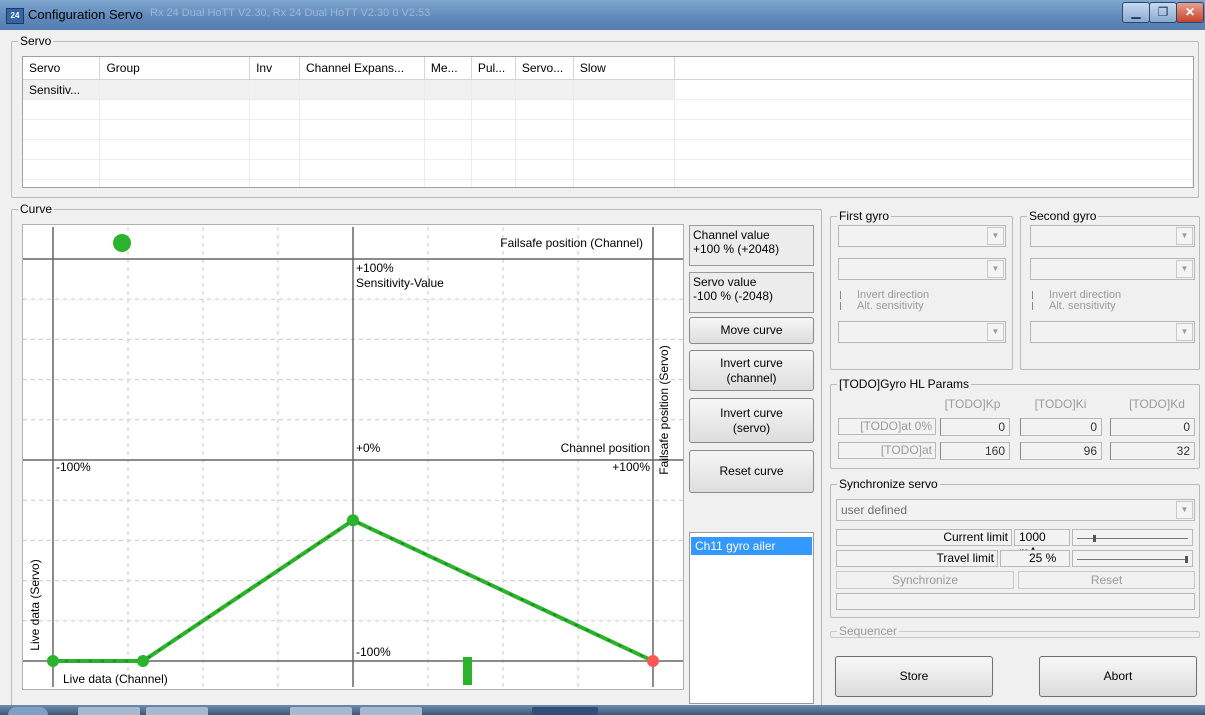  I want to click on taskbar-item-active, so click(565, 711).